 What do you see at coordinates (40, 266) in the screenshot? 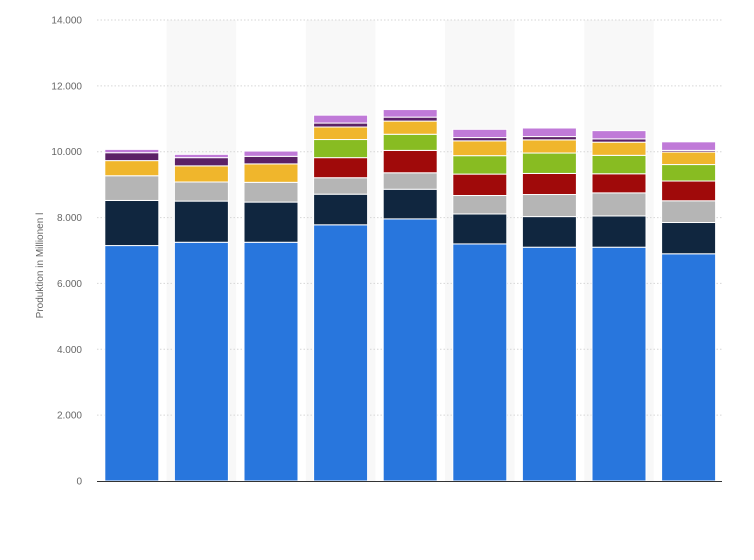
I see `y-axis-title: Produktion in Millionen l` at bounding box center [40, 266].